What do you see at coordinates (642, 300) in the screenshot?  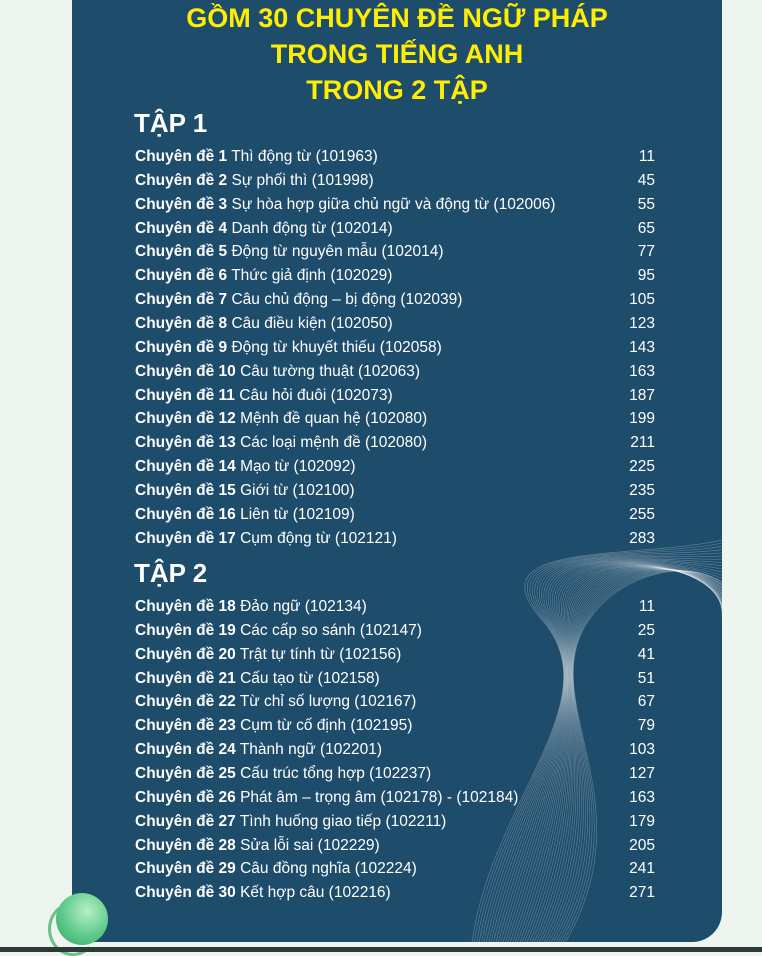 I see `page-number: 105` at bounding box center [642, 300].